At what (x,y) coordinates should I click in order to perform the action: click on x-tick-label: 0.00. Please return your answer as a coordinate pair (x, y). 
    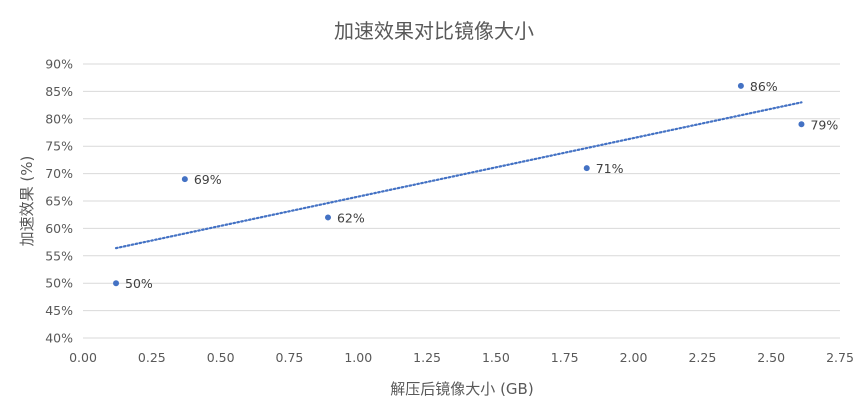
    Looking at the image, I should click on (83, 357).